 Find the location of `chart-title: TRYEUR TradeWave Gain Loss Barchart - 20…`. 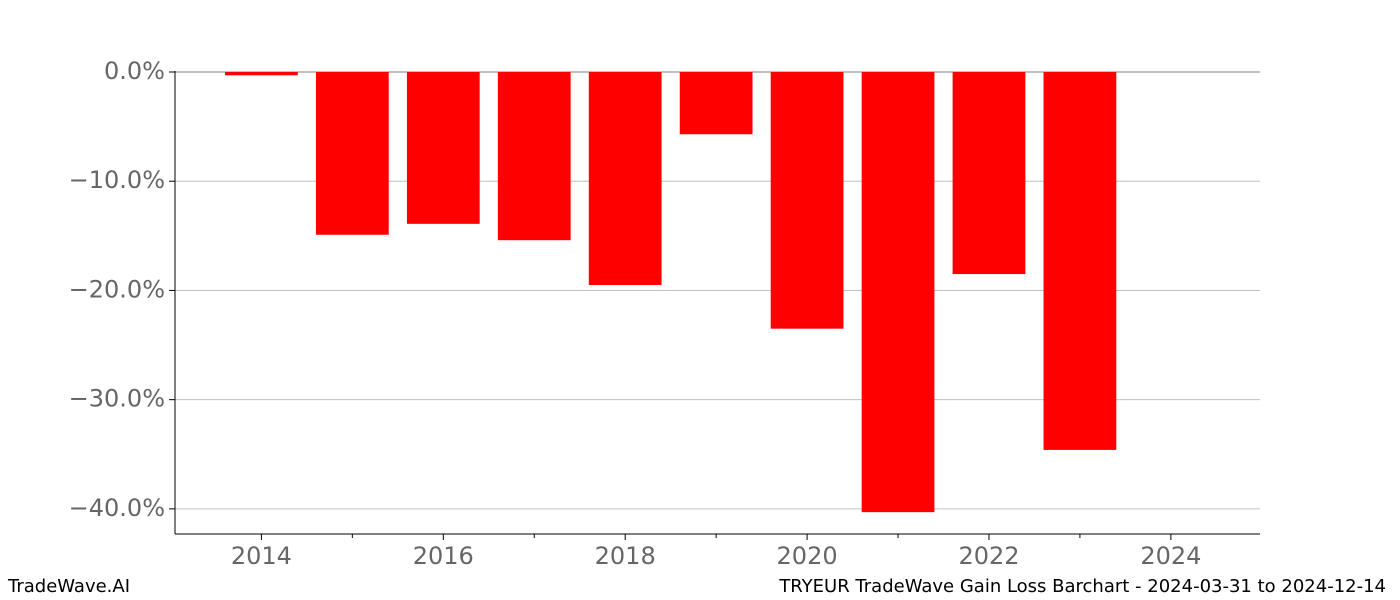

chart-title: TRYEUR TradeWave Gain Loss Barchart - 20… is located at coordinates (1082, 586).